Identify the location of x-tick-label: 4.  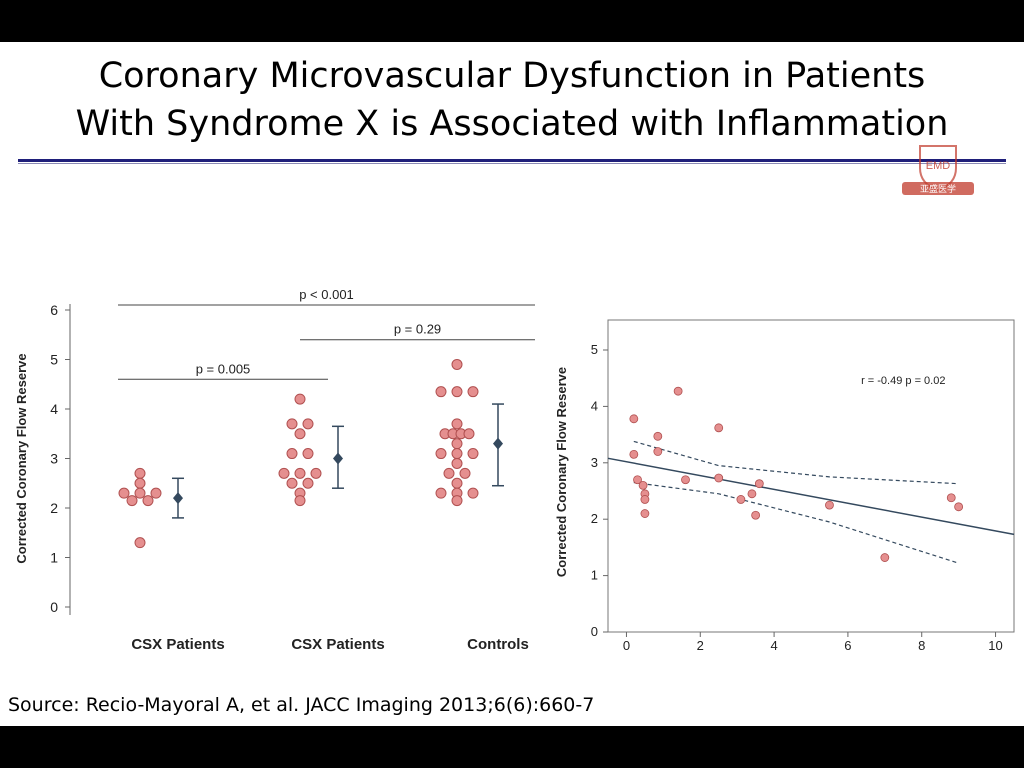
(773, 644).